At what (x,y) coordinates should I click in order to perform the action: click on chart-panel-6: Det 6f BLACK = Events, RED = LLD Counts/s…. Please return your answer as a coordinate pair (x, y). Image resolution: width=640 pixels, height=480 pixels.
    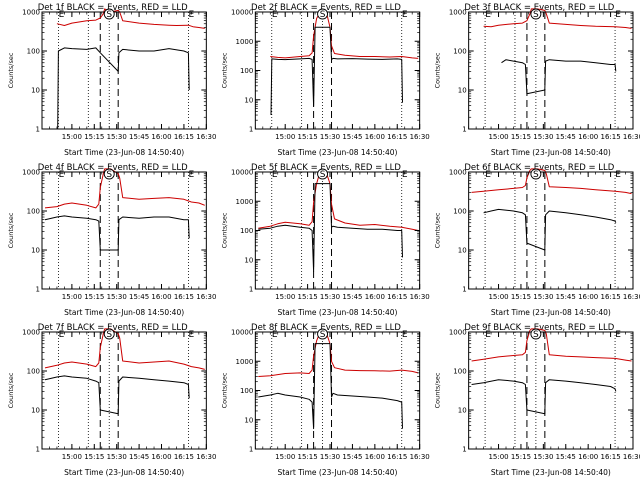
    Looking at the image, I should click on (537, 240).